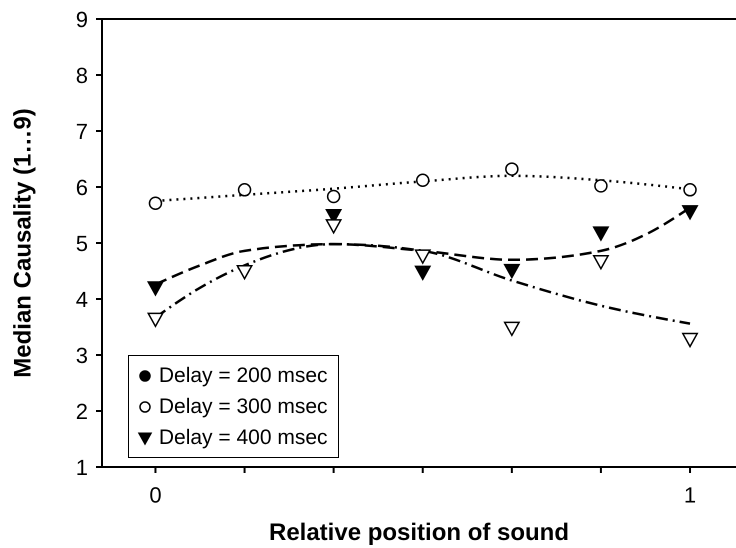 This screenshot has height=548, width=736. I want to click on legend-label: Delay = 300 msec, so click(243, 407).